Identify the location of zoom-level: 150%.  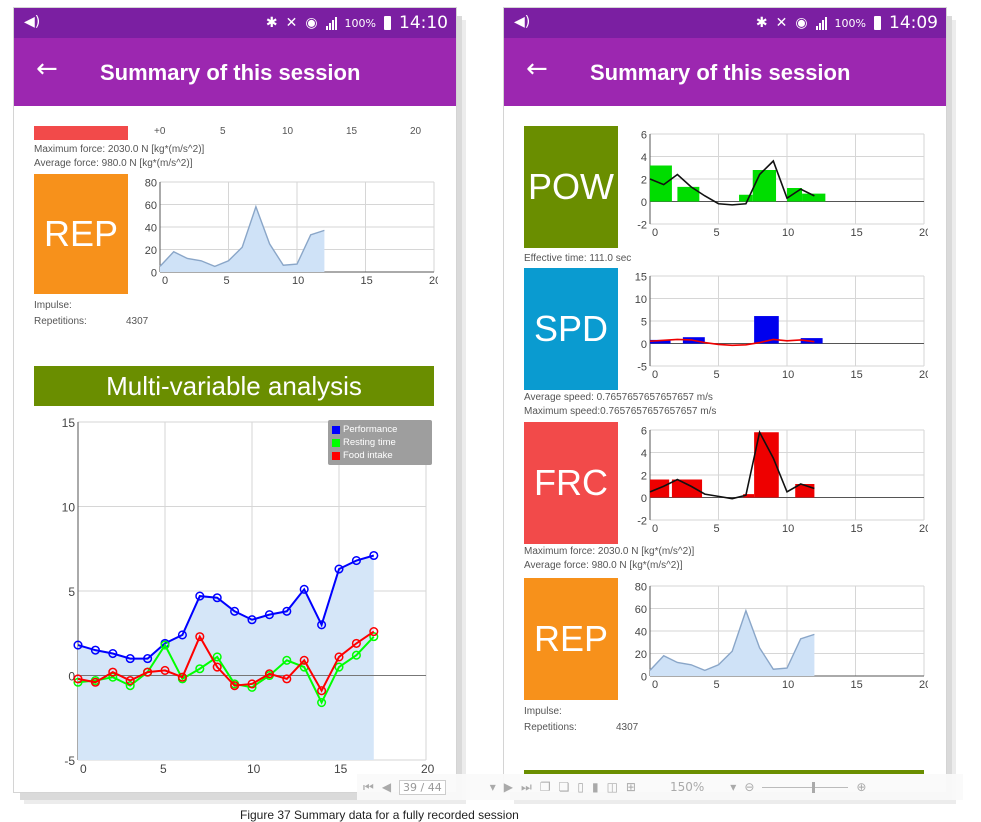
(687, 787).